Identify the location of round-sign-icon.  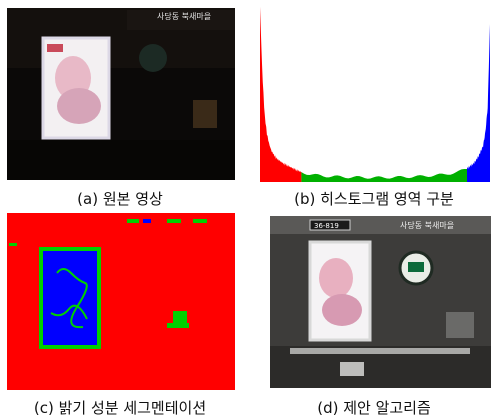
(153, 58).